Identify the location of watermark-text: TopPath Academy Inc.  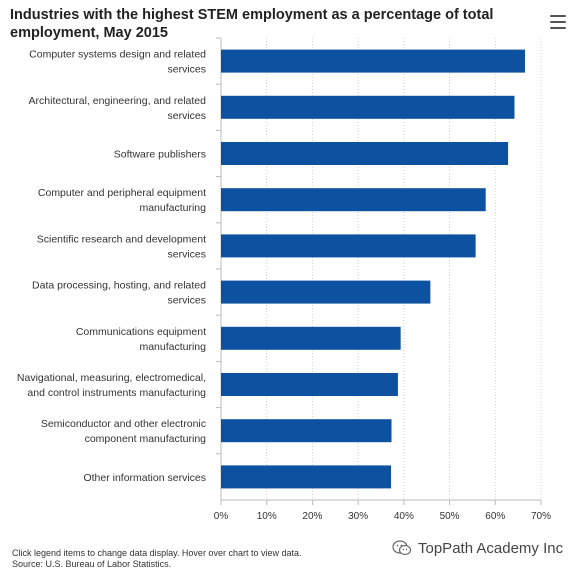
(491, 548).